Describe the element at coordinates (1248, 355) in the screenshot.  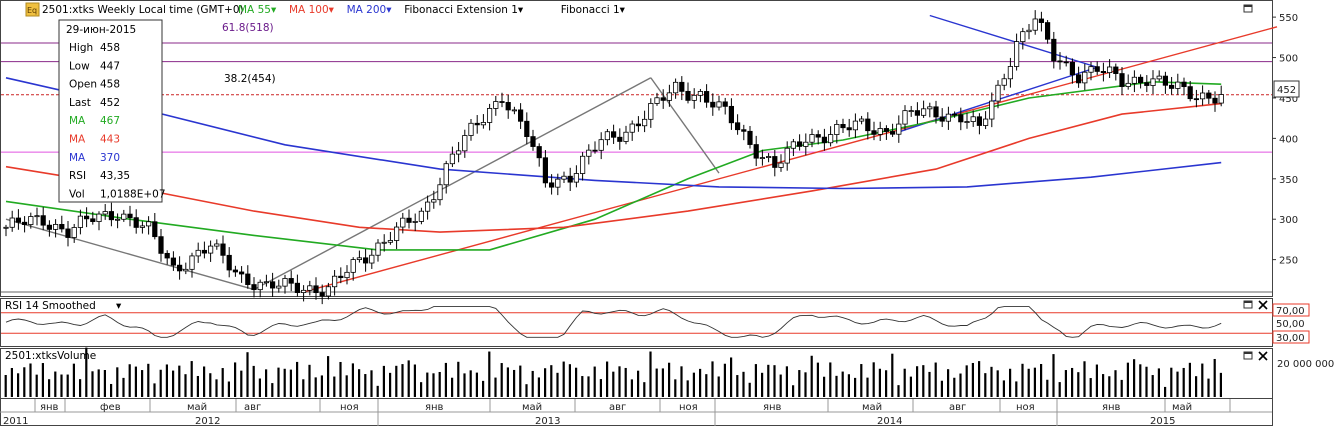
I see `vol-maximize-button` at that location.